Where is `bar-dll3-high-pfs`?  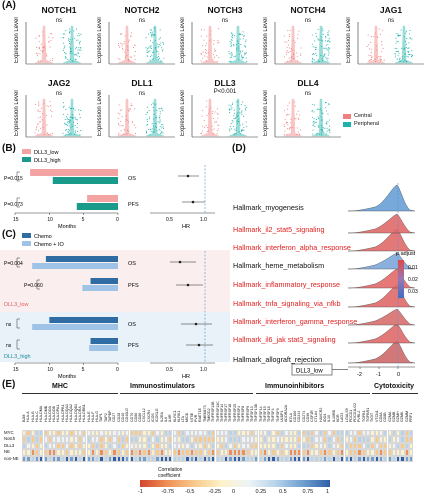 bar-dll3-high-pfs is located at coordinates (97, 206).